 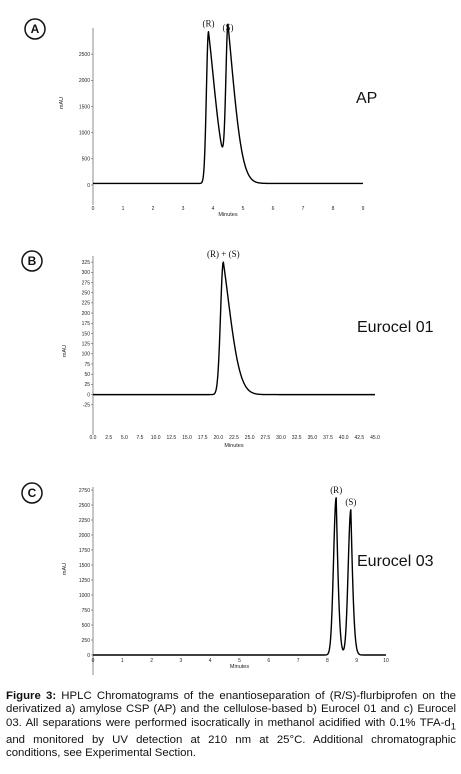 What do you see at coordinates (84, 81) in the screenshot?
I see `panel-a-ytick-label: 2000` at bounding box center [84, 81].